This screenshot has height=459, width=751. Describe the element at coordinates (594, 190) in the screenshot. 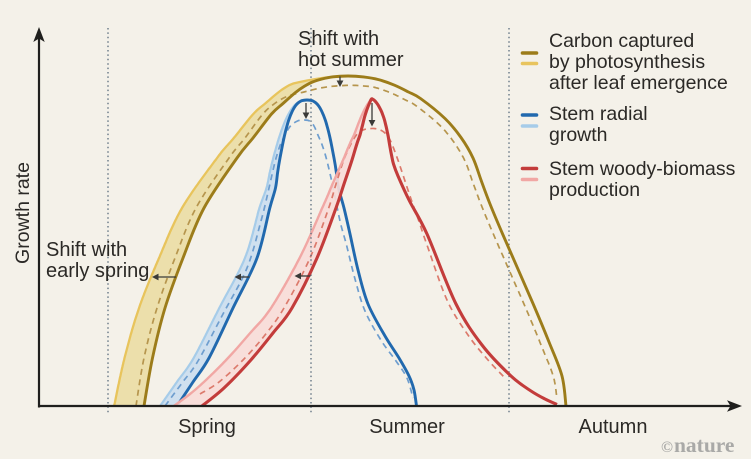

I see `svg-text: production` at that location.